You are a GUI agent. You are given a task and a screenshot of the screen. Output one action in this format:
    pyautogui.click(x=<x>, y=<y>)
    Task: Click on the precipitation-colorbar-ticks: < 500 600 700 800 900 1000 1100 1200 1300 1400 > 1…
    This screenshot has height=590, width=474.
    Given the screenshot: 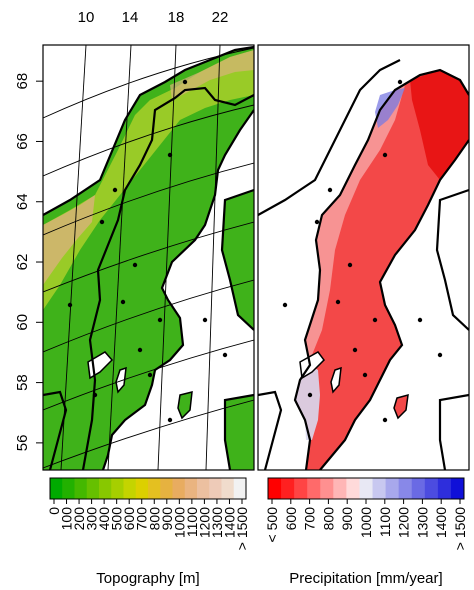 What is the action you would take?
    pyautogui.click(x=366, y=524)
    